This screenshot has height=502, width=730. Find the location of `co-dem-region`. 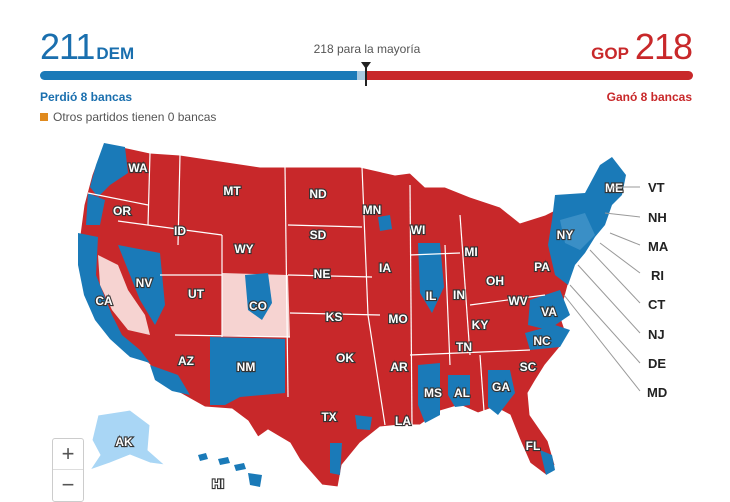

co-dem-region is located at coordinates (258, 296).